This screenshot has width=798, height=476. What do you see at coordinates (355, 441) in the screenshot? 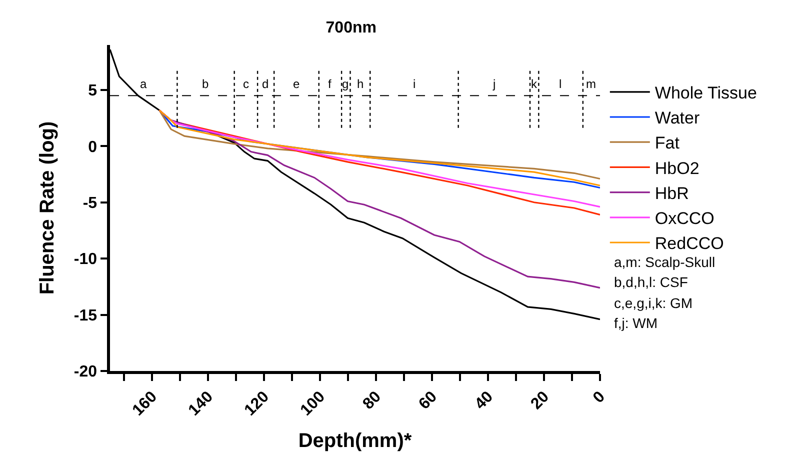
I see `x-axis-title: Depth(mm)*` at bounding box center [355, 441].